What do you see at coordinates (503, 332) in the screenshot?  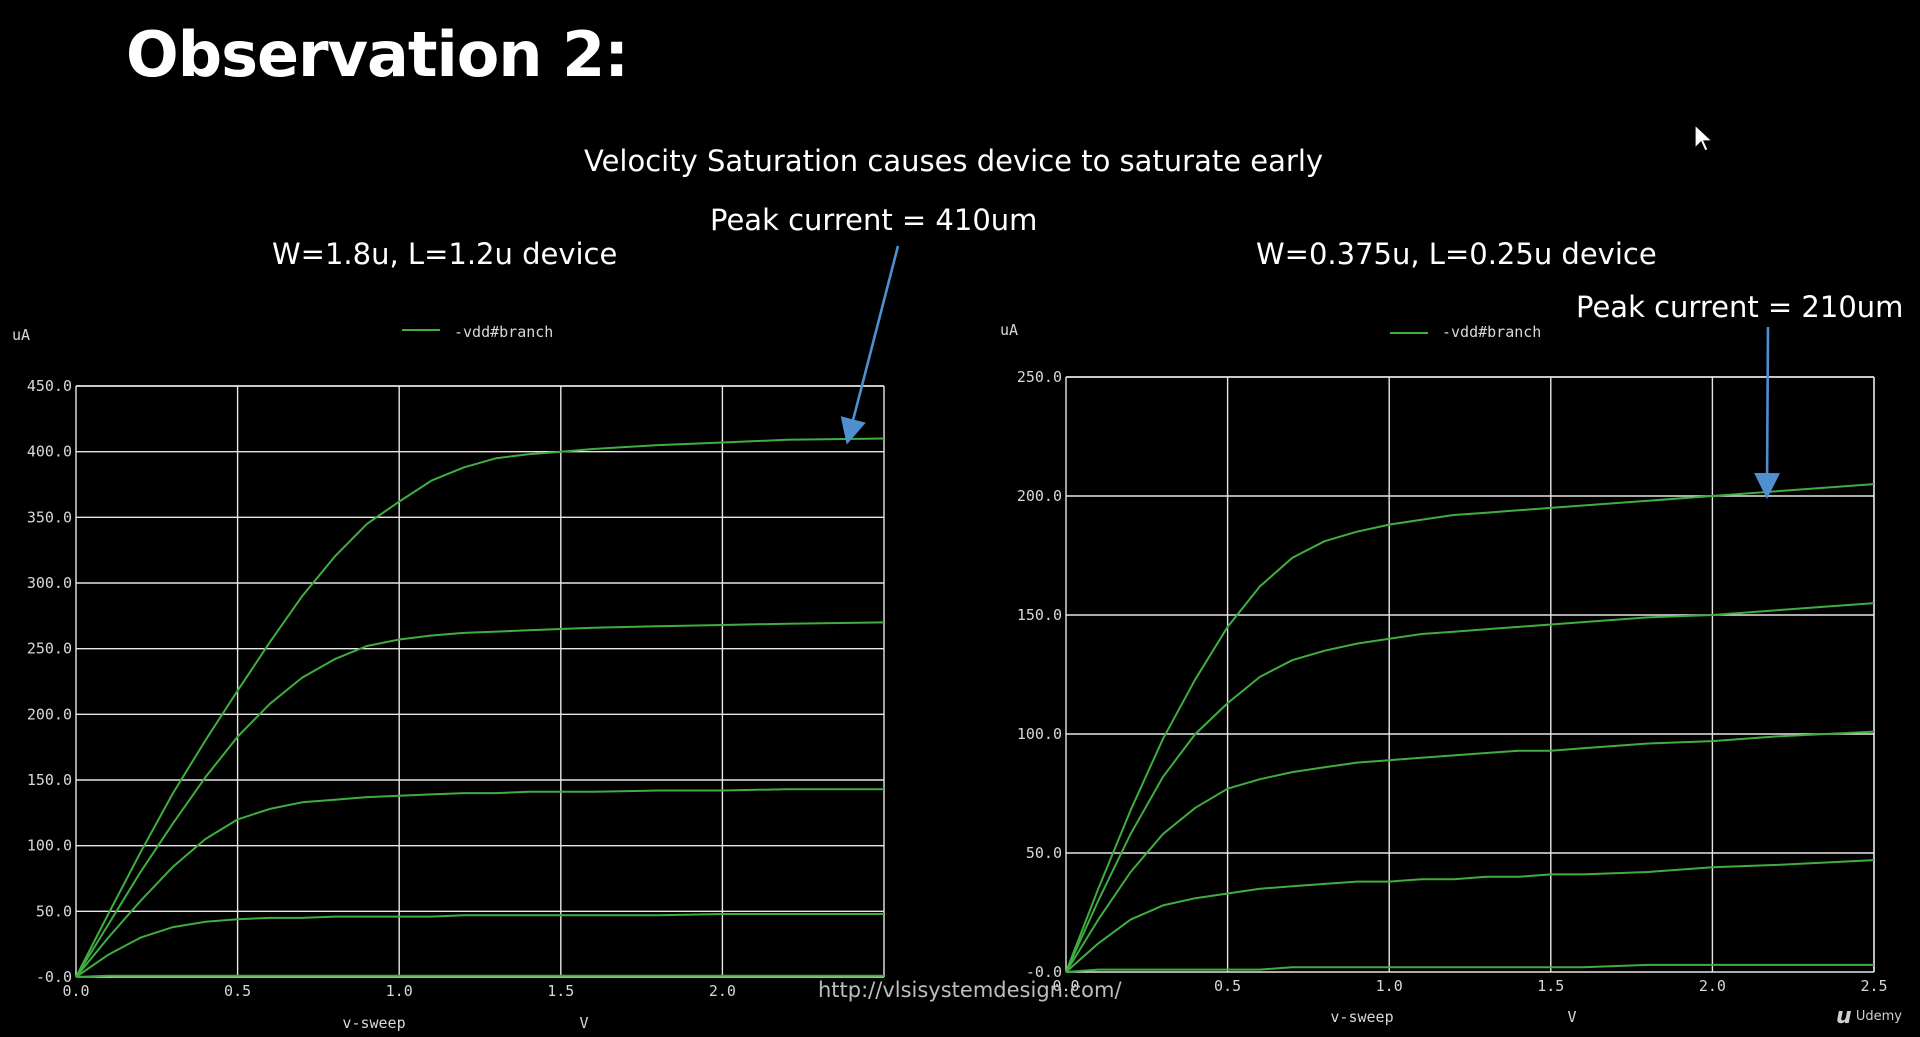 I see `left-legend-label: -vdd#branch` at bounding box center [503, 332].